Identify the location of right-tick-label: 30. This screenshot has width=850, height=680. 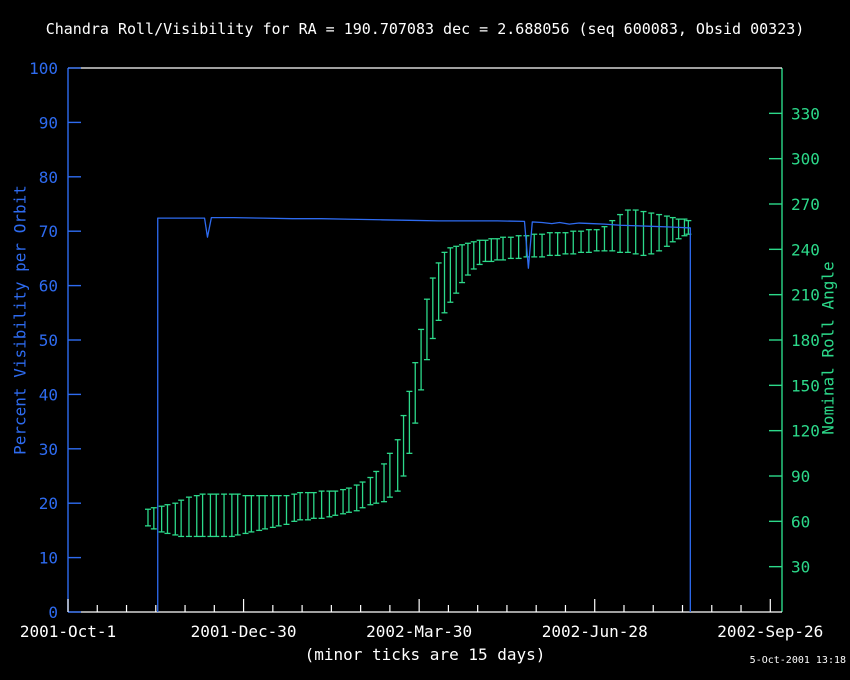
(800, 567).